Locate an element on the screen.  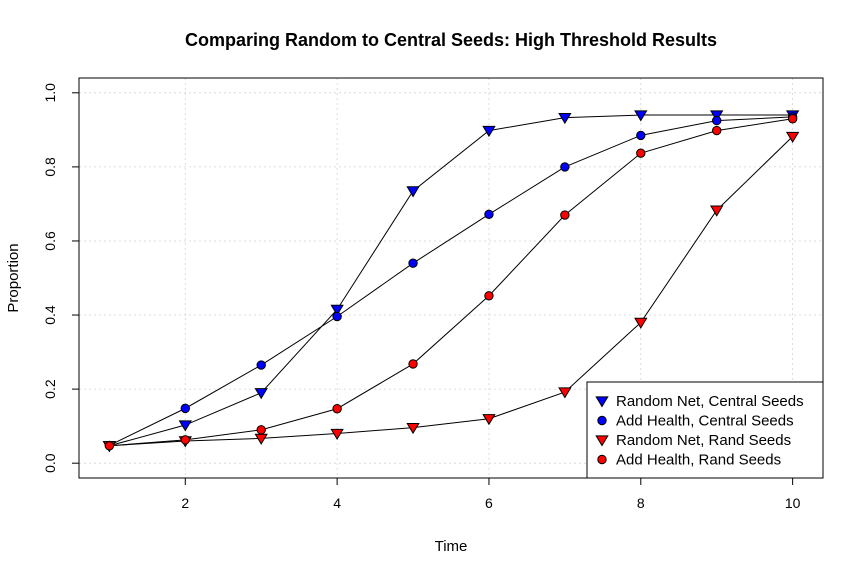
x-tick-label-3: 8 is located at coordinates (641, 503).